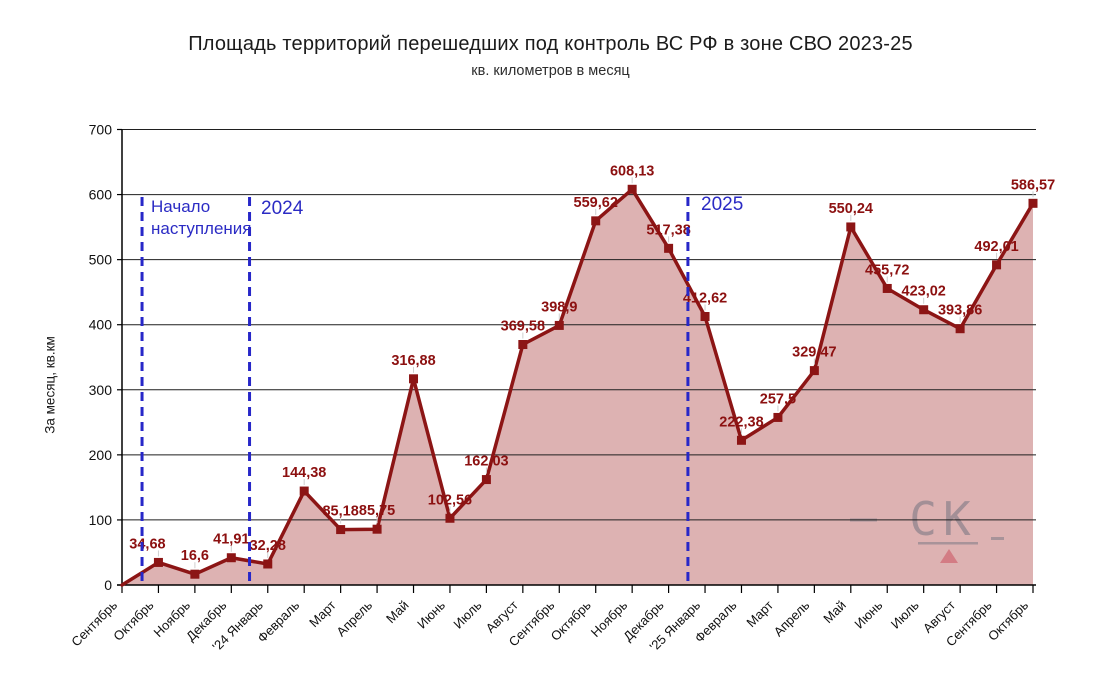  Describe the element at coordinates (523, 327) in the screenshot. I see `value-label: 369,58` at that location.